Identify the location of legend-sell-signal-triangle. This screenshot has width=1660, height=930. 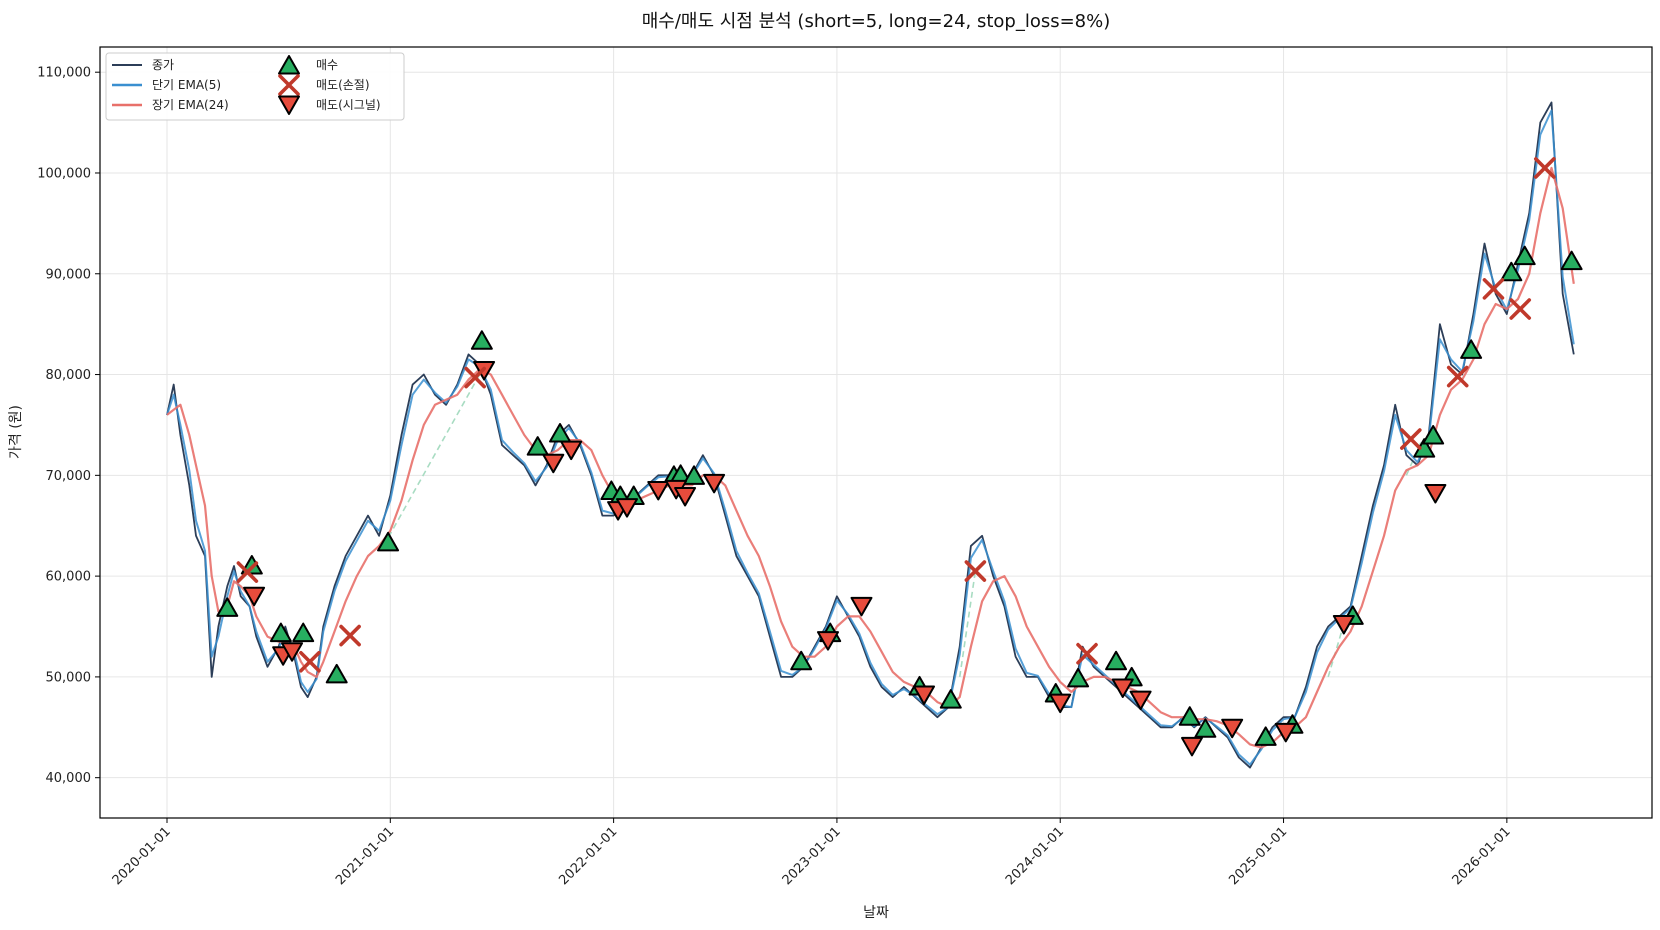
(289, 105).